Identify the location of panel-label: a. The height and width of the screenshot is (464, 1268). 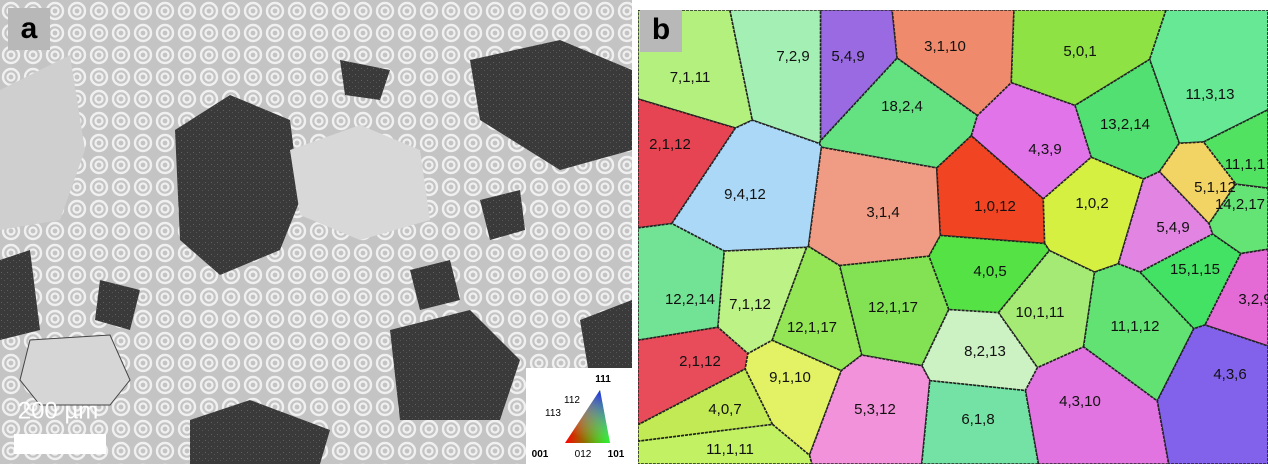
(29, 28).